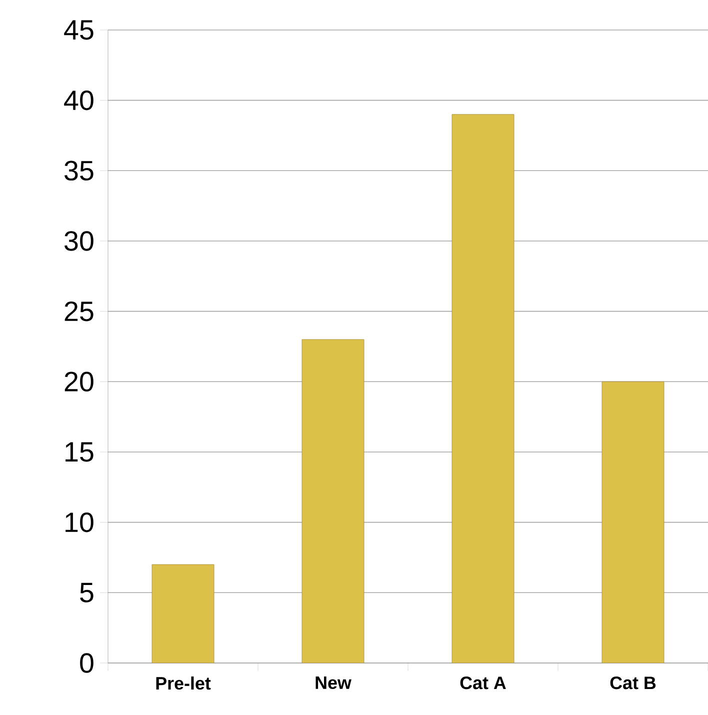 The image size is (708, 715). What do you see at coordinates (633, 683) in the screenshot?
I see `x-tick-label: Cat B` at bounding box center [633, 683].